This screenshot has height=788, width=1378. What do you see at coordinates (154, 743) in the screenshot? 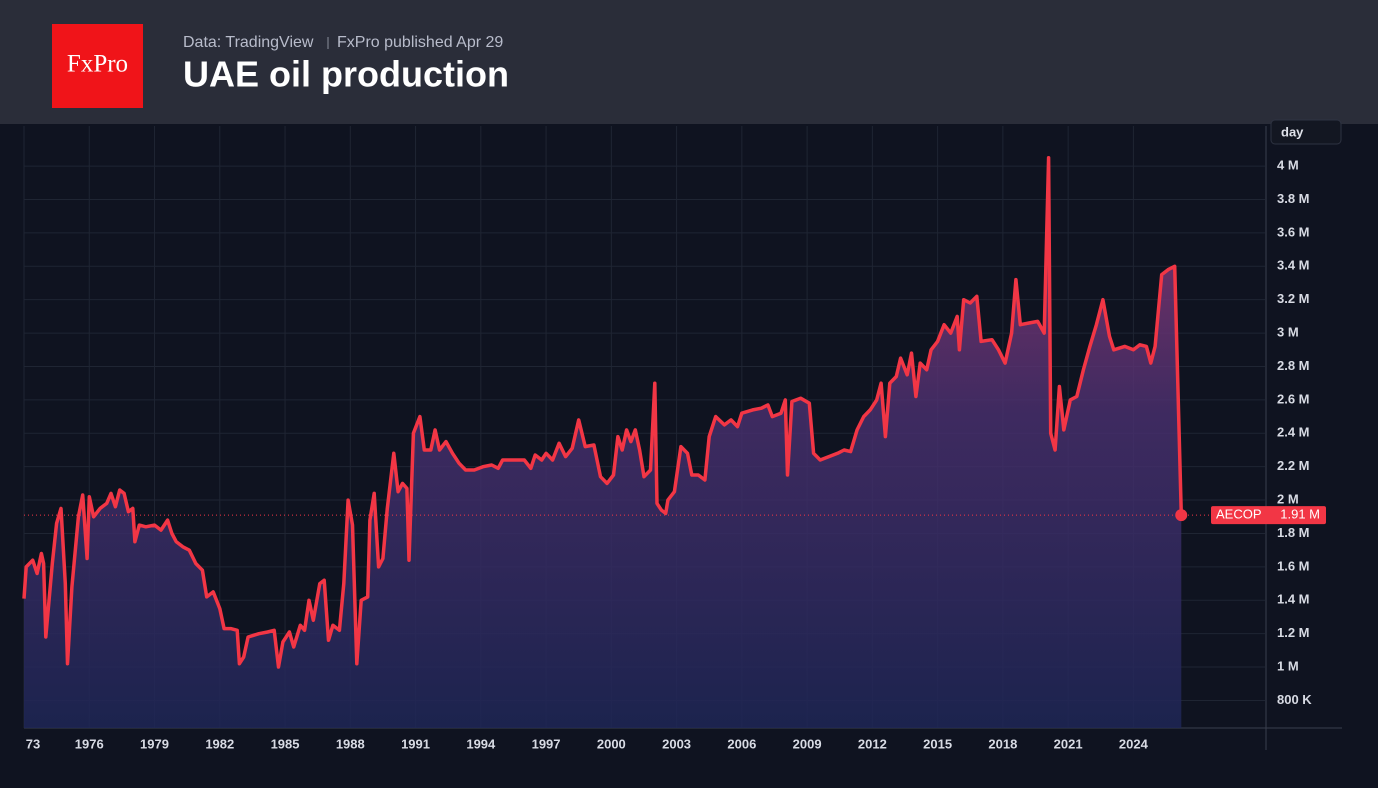
I see `x-tick-label: 1979` at bounding box center [154, 743].